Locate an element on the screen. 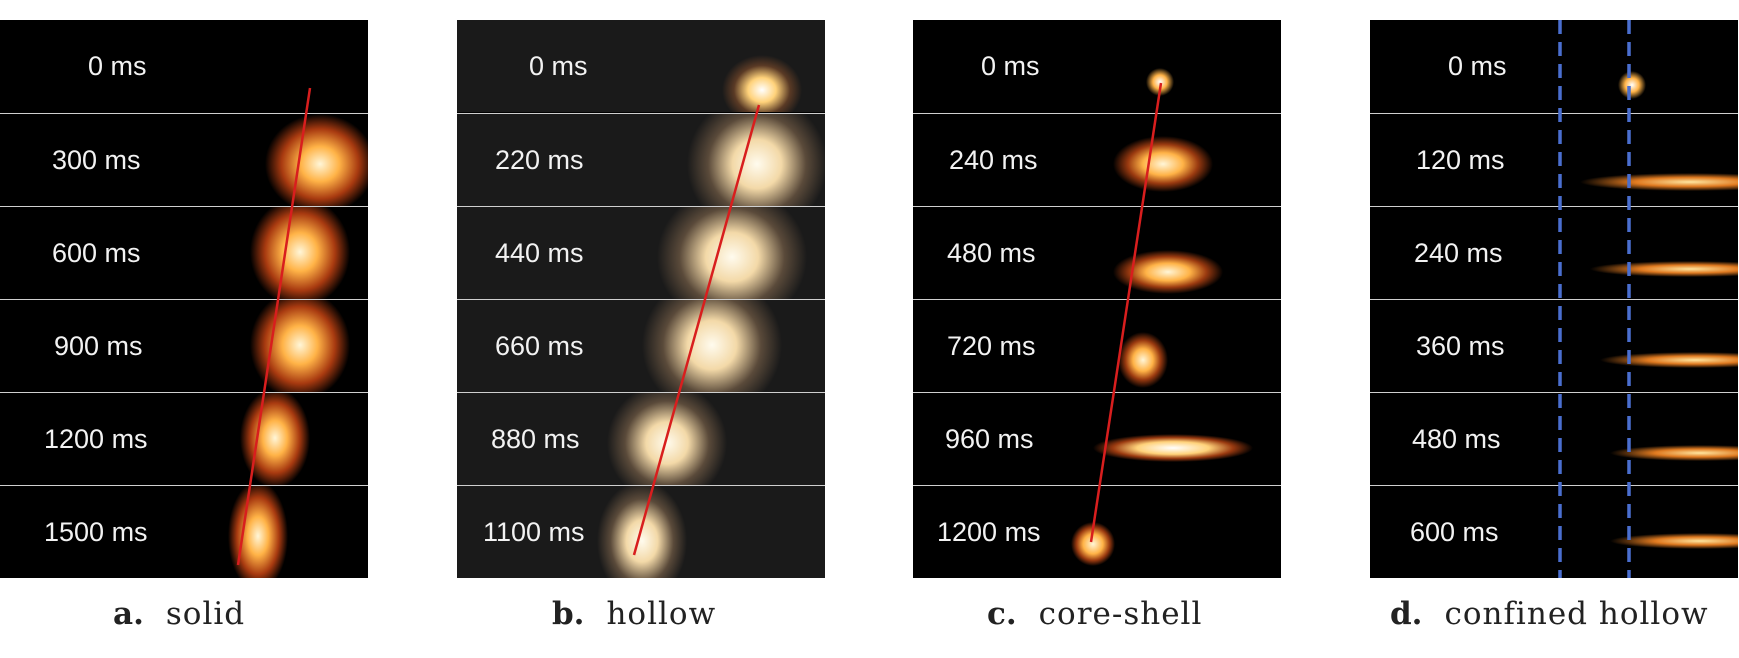 The width and height of the screenshot is (1739, 658). caption-name: hollow is located at coordinates (661, 614).